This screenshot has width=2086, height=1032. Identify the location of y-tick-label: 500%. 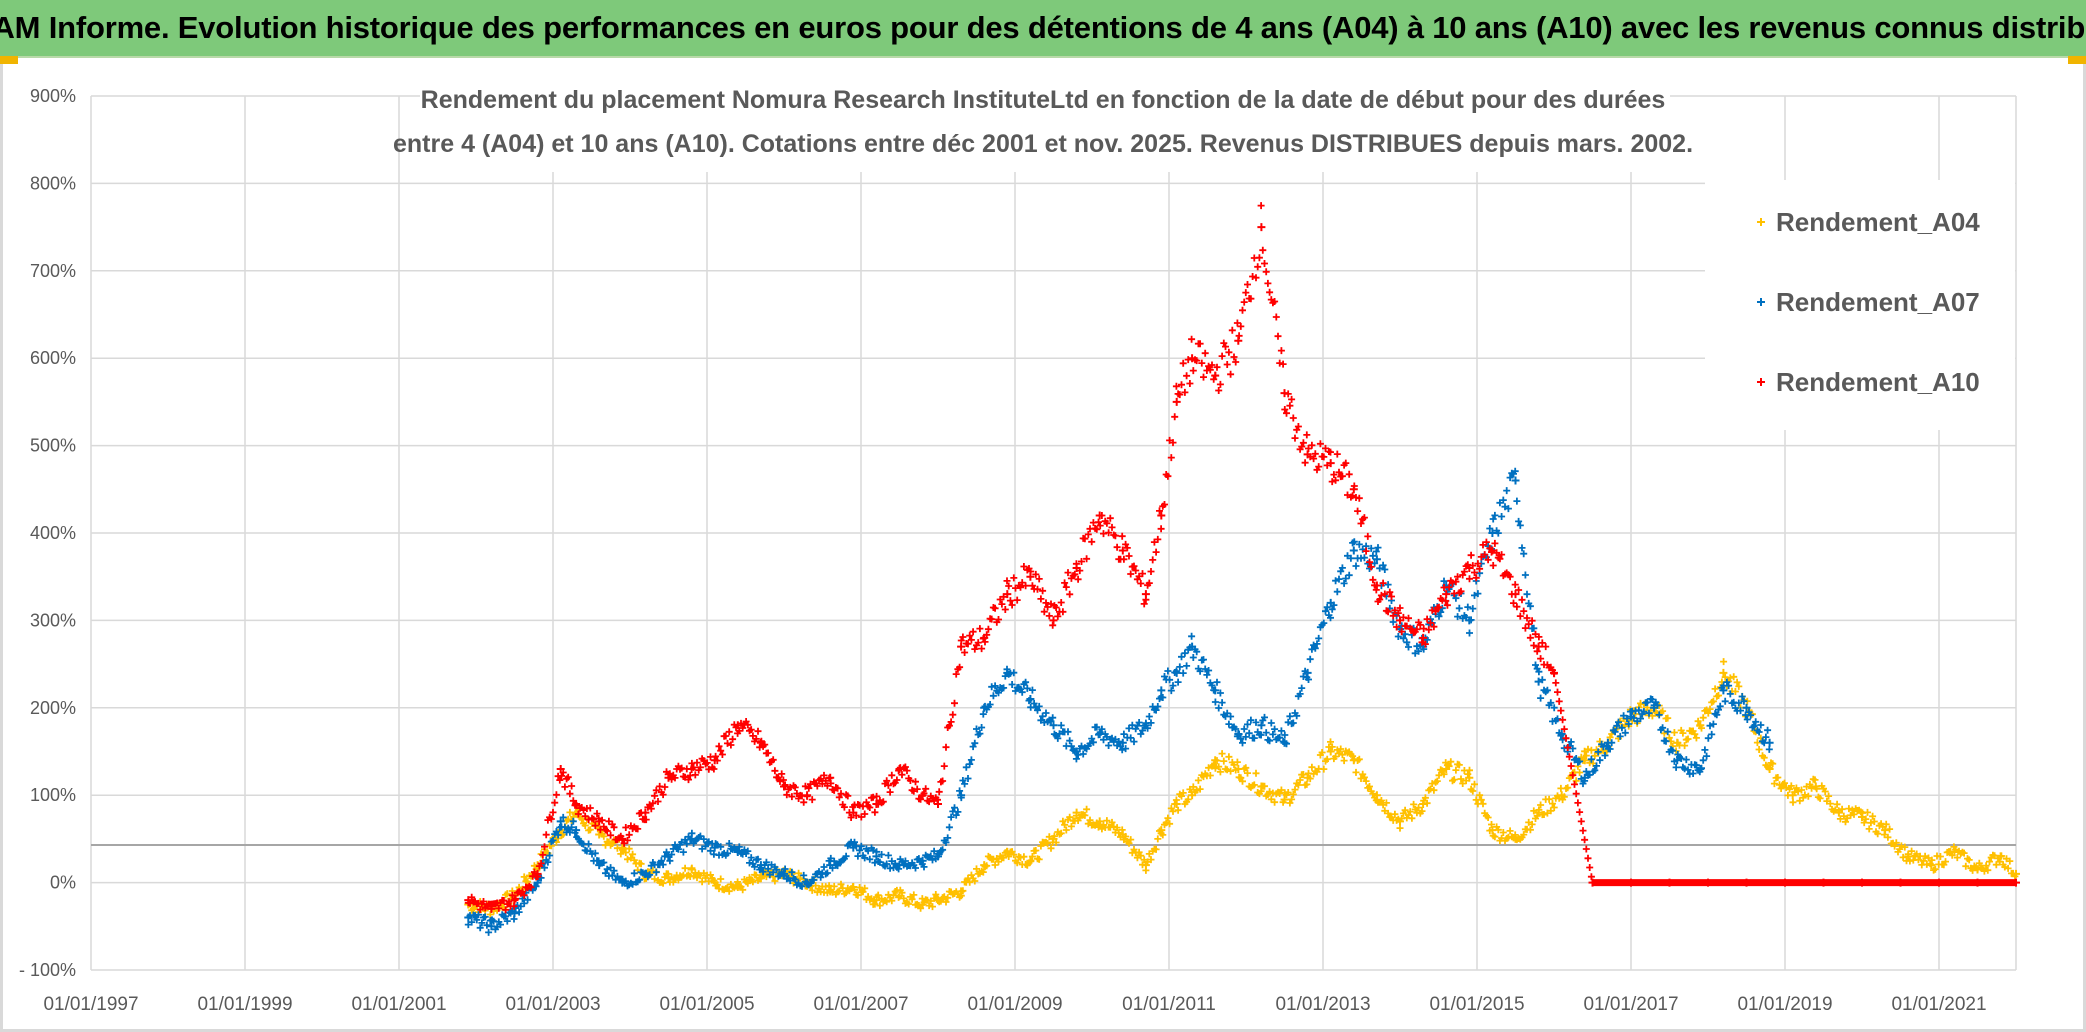
(53, 446).